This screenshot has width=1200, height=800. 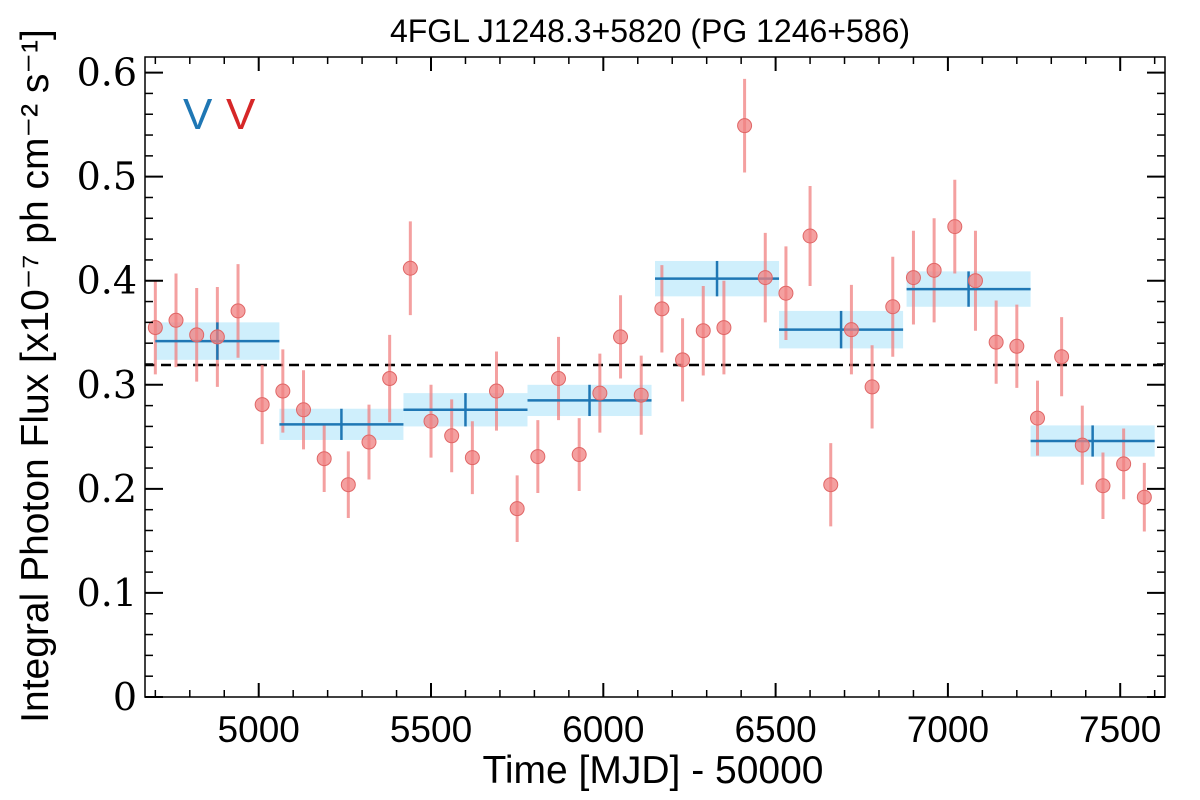 I want to click on y-tick-label: 0.2, so click(x=107, y=489).